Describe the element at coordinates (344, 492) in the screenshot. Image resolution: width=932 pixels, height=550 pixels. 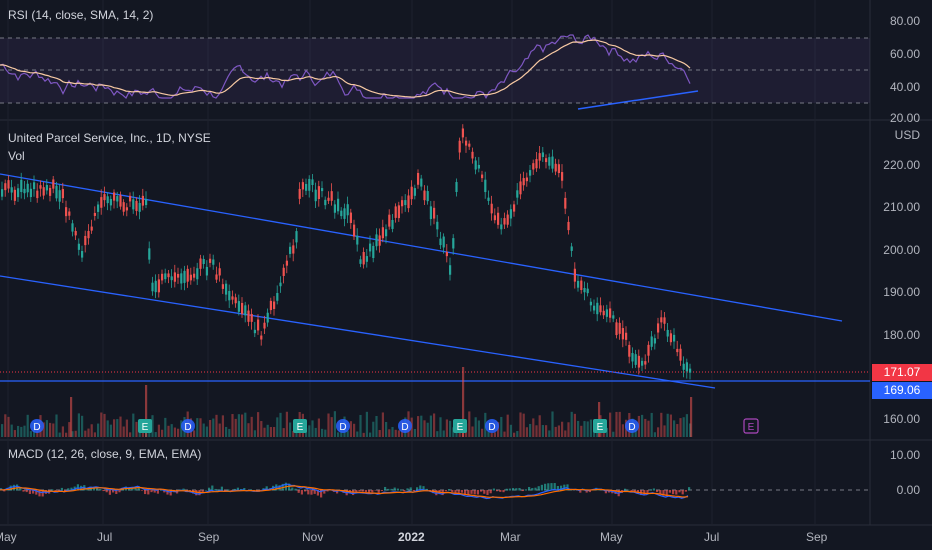
I see `signal-line` at that location.